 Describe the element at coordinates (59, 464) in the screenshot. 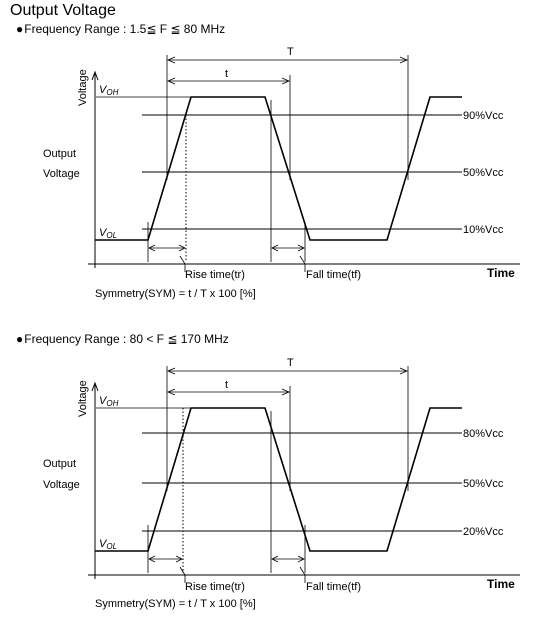

I see `output-label-2: Output` at that location.